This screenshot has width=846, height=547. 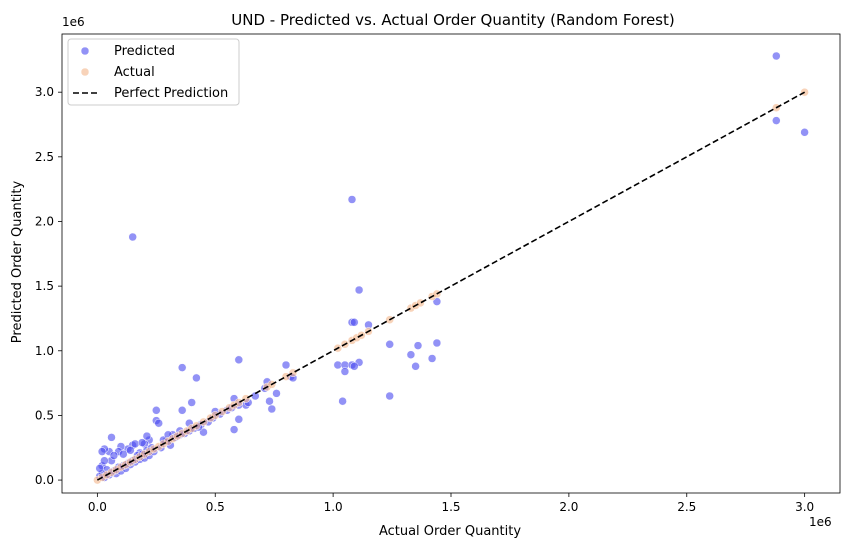 What do you see at coordinates (568, 507) in the screenshot?
I see `x-tick-label: 2.0` at bounding box center [568, 507].